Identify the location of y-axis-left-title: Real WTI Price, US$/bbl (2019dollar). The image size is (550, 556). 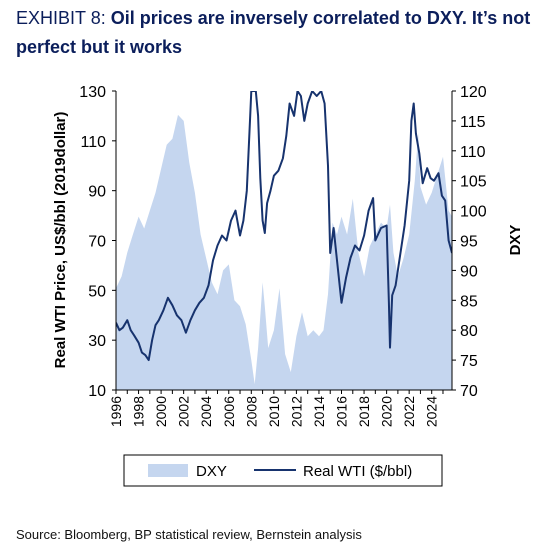
(60, 240).